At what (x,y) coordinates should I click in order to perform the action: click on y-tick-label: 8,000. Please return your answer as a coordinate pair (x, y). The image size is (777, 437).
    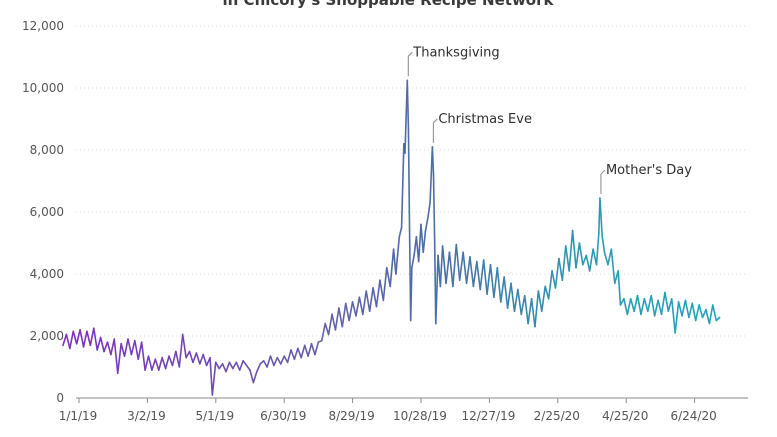
    Looking at the image, I should click on (47, 150).